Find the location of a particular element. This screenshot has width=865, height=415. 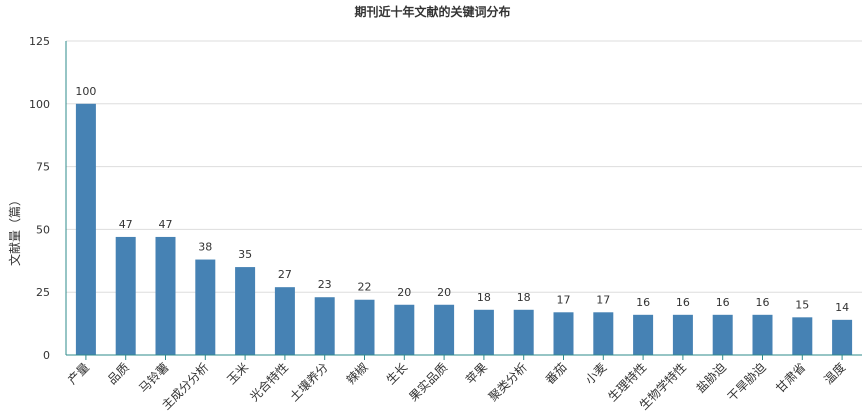

y-tick-label: 100 is located at coordinates (39, 104).